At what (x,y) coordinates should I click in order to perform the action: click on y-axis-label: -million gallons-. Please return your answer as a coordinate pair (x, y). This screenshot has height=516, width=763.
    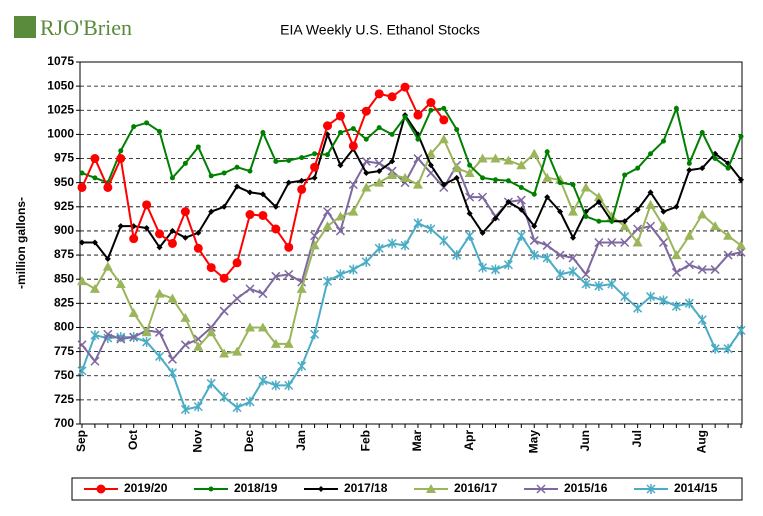
    Looking at the image, I should click on (21, 243).